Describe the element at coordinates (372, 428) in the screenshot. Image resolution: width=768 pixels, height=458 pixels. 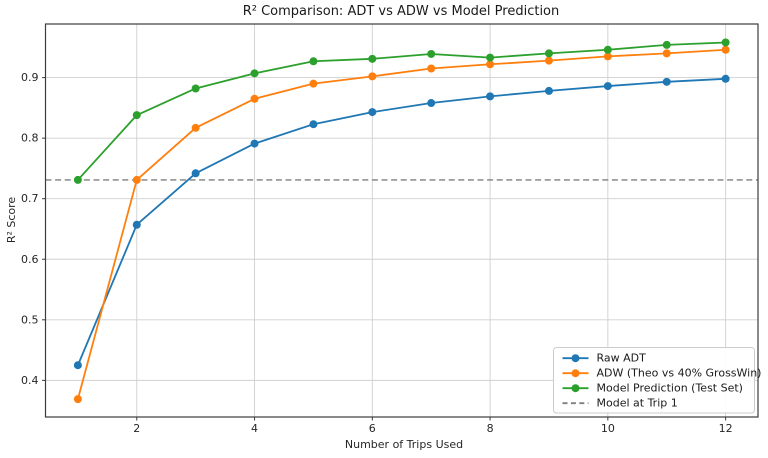
I see `x-tick-label-6: 6` at that location.